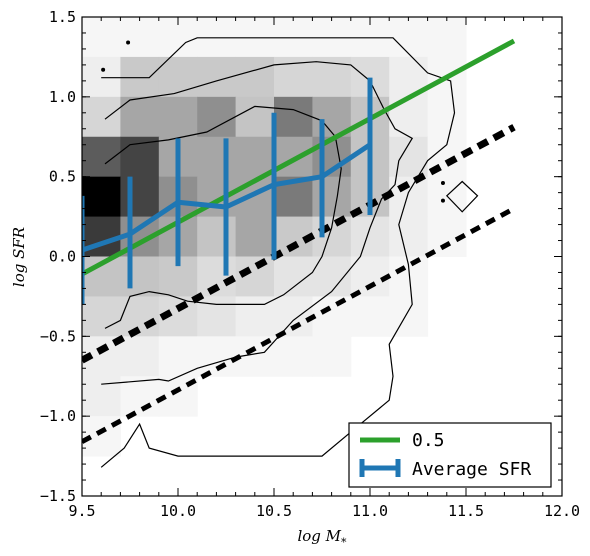 This screenshot has width=590, height=556. What do you see at coordinates (344, 542) in the screenshot?
I see `x-axis-label-subscript: *` at bounding box center [344, 542].